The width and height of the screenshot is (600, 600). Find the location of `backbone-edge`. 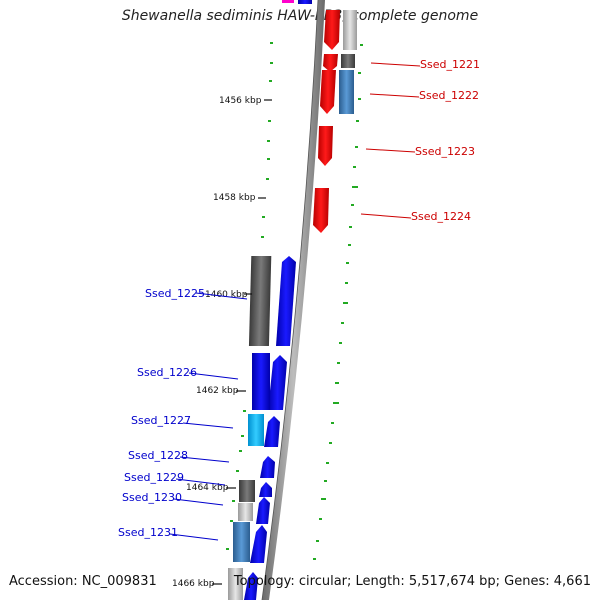

backbone-edge is located at coordinates (290, 300).